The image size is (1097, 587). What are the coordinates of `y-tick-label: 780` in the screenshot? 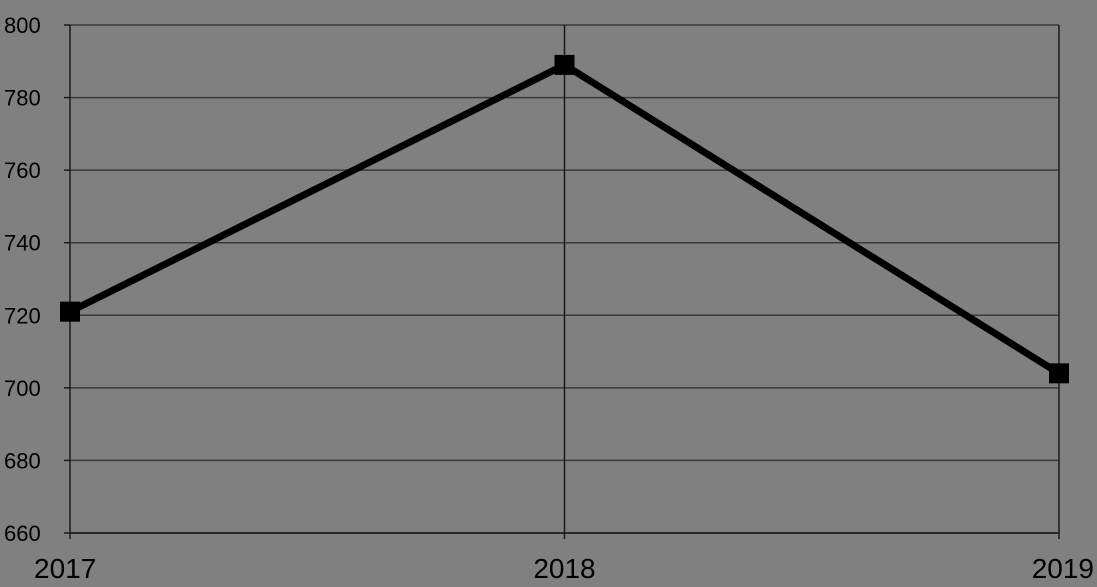 It's located at (22, 98).